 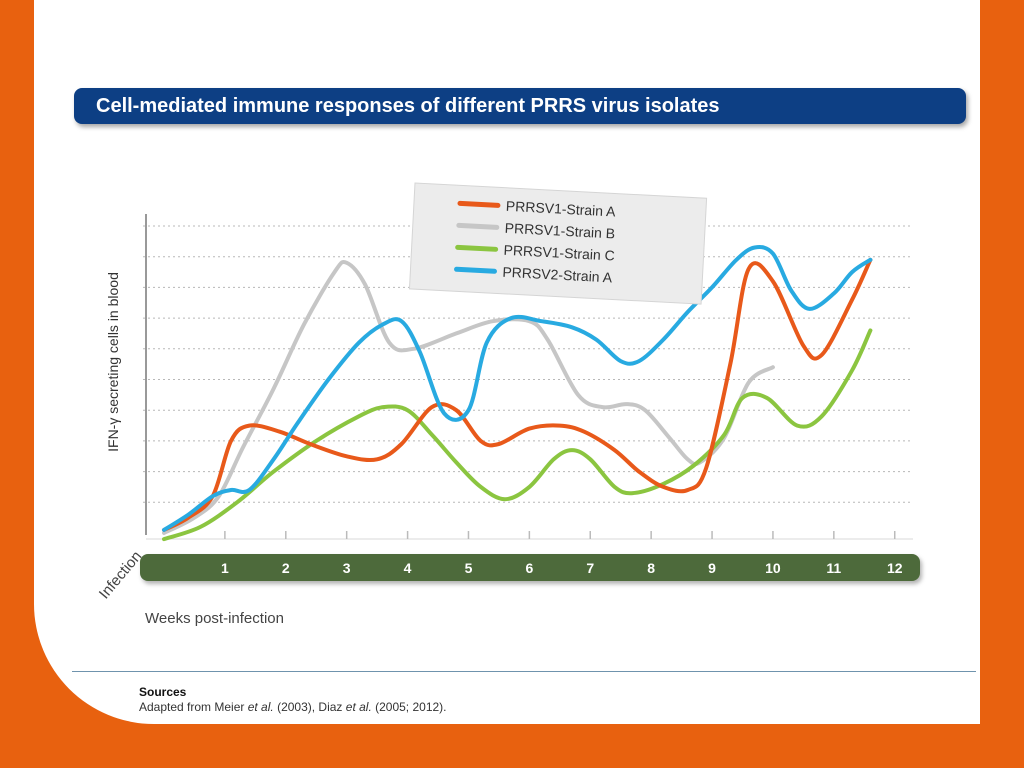 What do you see at coordinates (120, 575) in the screenshot?
I see `x-origin-label: Infection` at bounding box center [120, 575].